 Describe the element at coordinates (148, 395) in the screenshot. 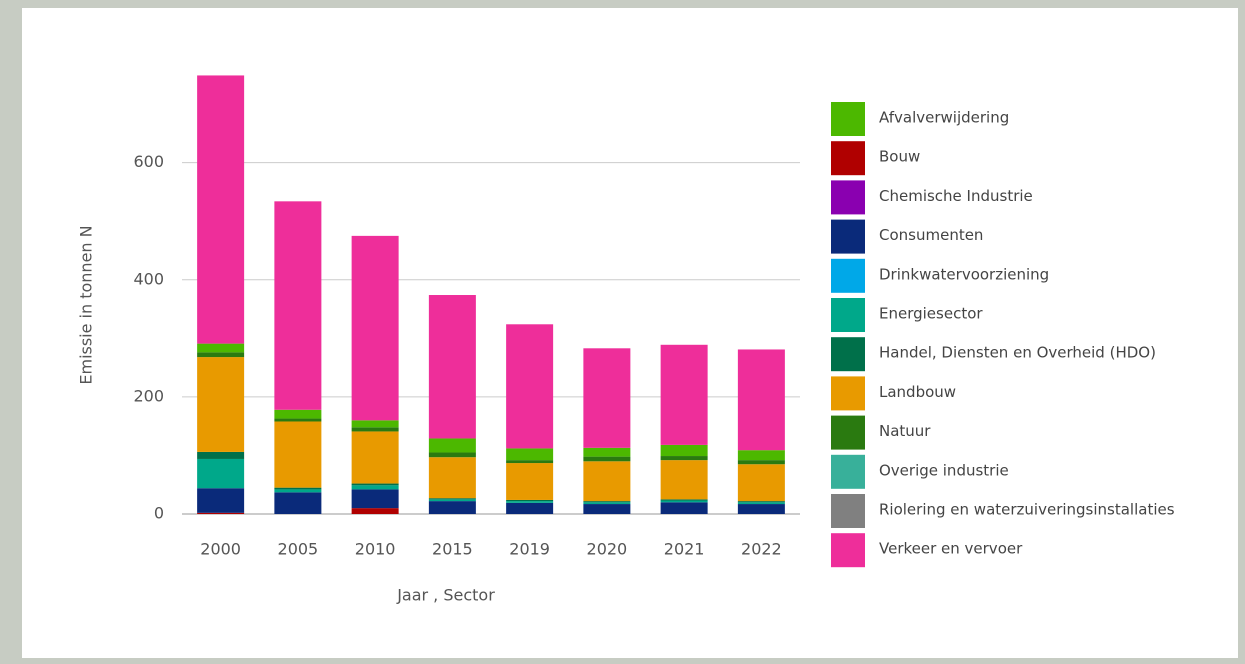

I see `y-tick-label: 200` at that location.